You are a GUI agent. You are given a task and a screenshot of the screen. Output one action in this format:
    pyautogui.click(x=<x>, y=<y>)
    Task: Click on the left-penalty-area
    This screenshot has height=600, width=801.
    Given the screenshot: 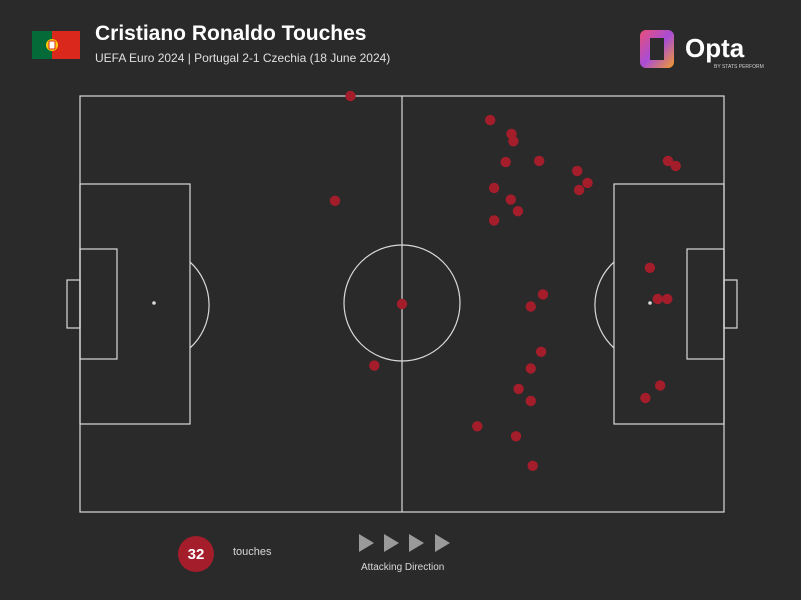 What is the action you would take?
    pyautogui.click(x=135, y=304)
    